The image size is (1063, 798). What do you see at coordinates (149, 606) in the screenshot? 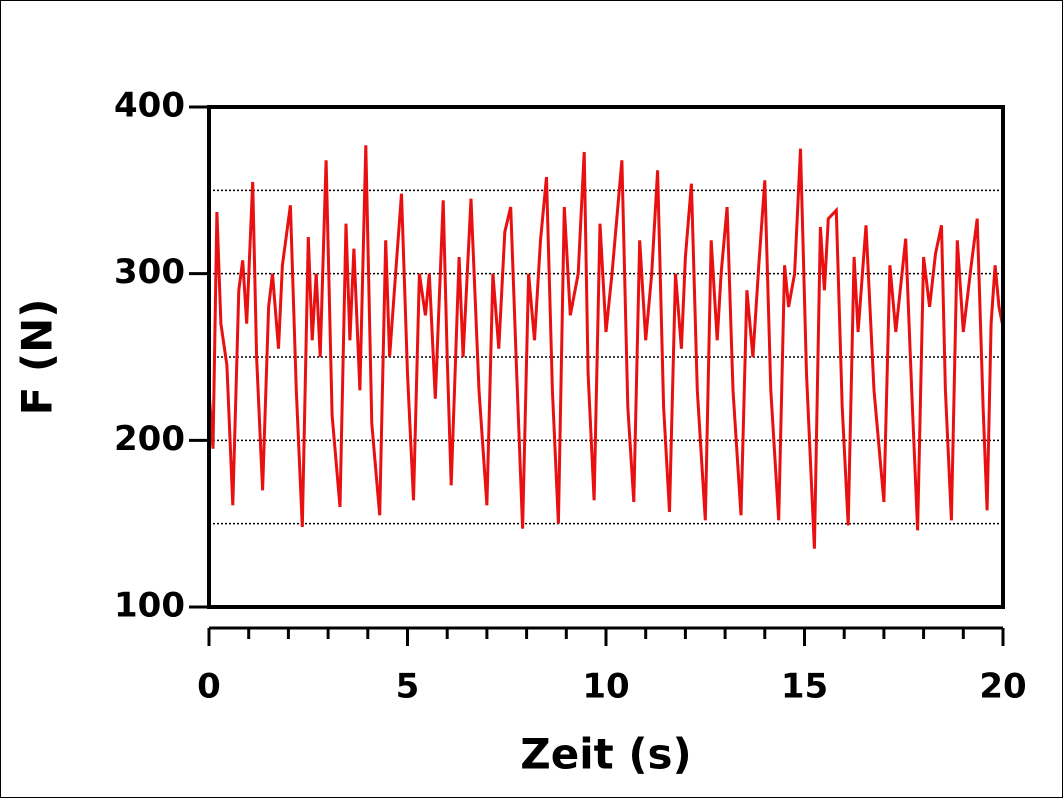
I see `y-tick-label: 100` at bounding box center [149, 606].